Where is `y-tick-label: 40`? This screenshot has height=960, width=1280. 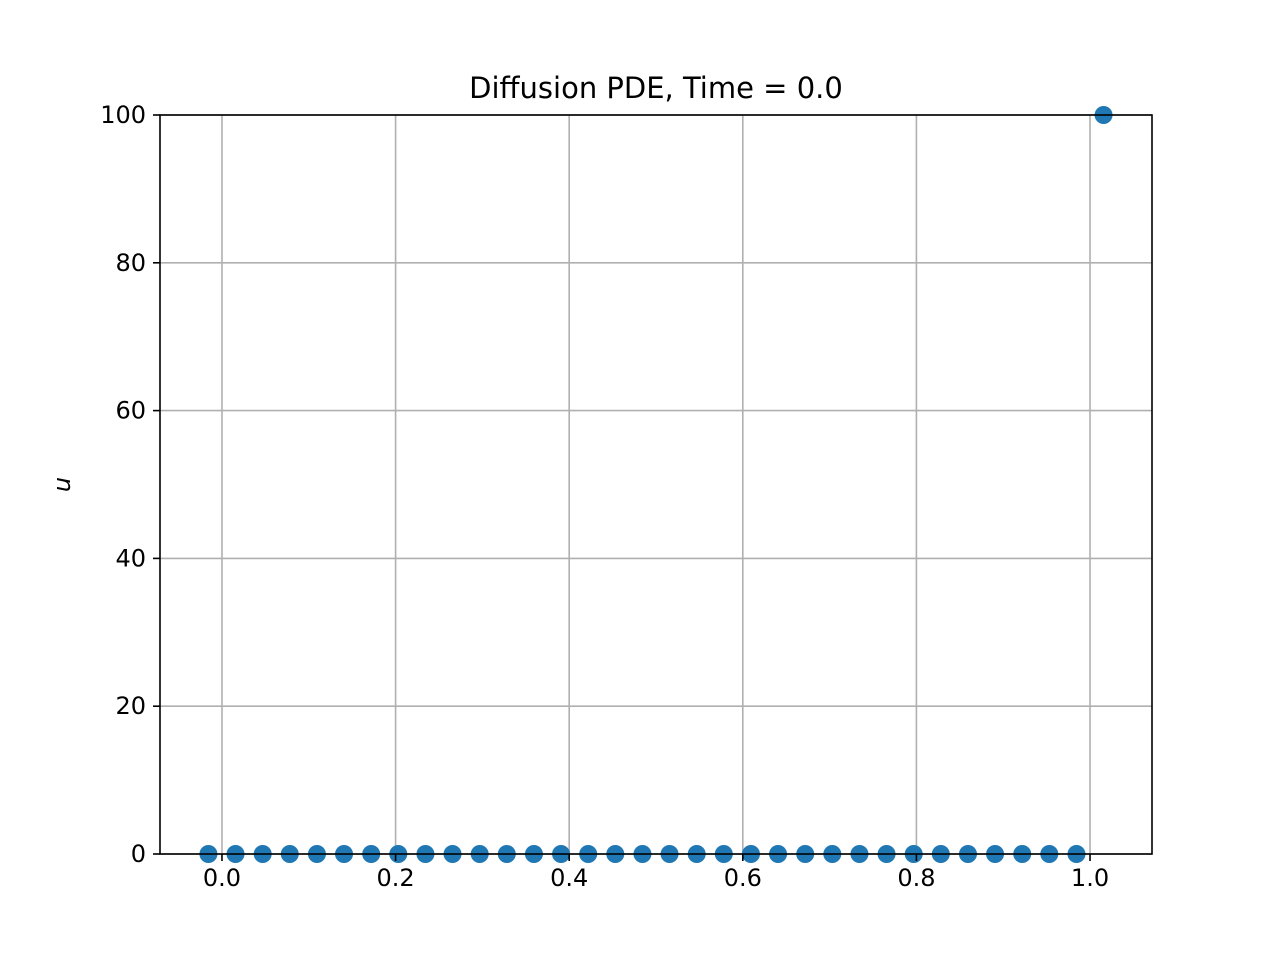 y-tick-label: 40 is located at coordinates (130, 558).